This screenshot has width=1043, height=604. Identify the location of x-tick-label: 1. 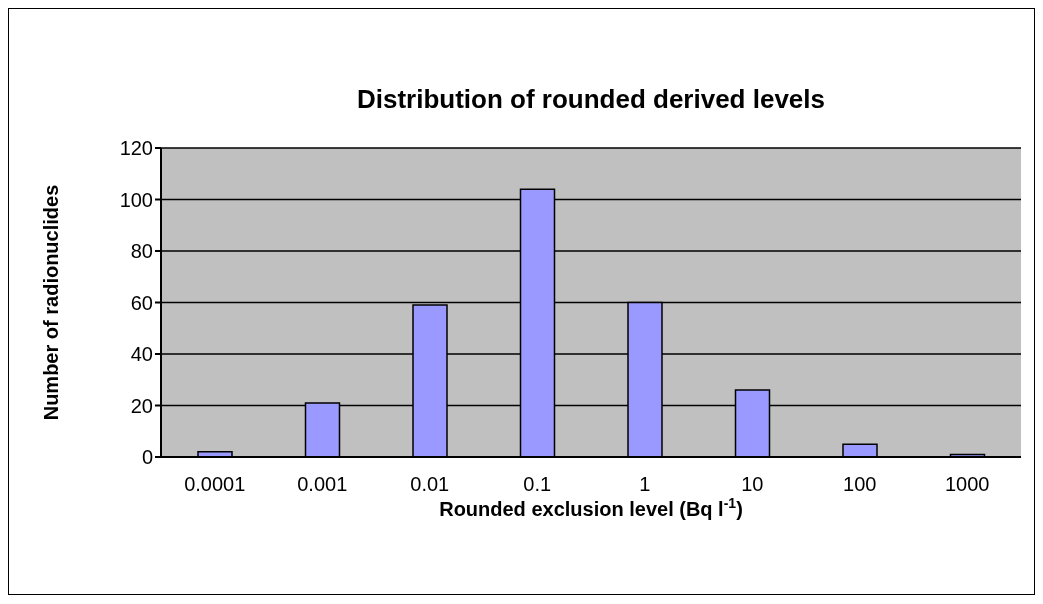
(645, 484).